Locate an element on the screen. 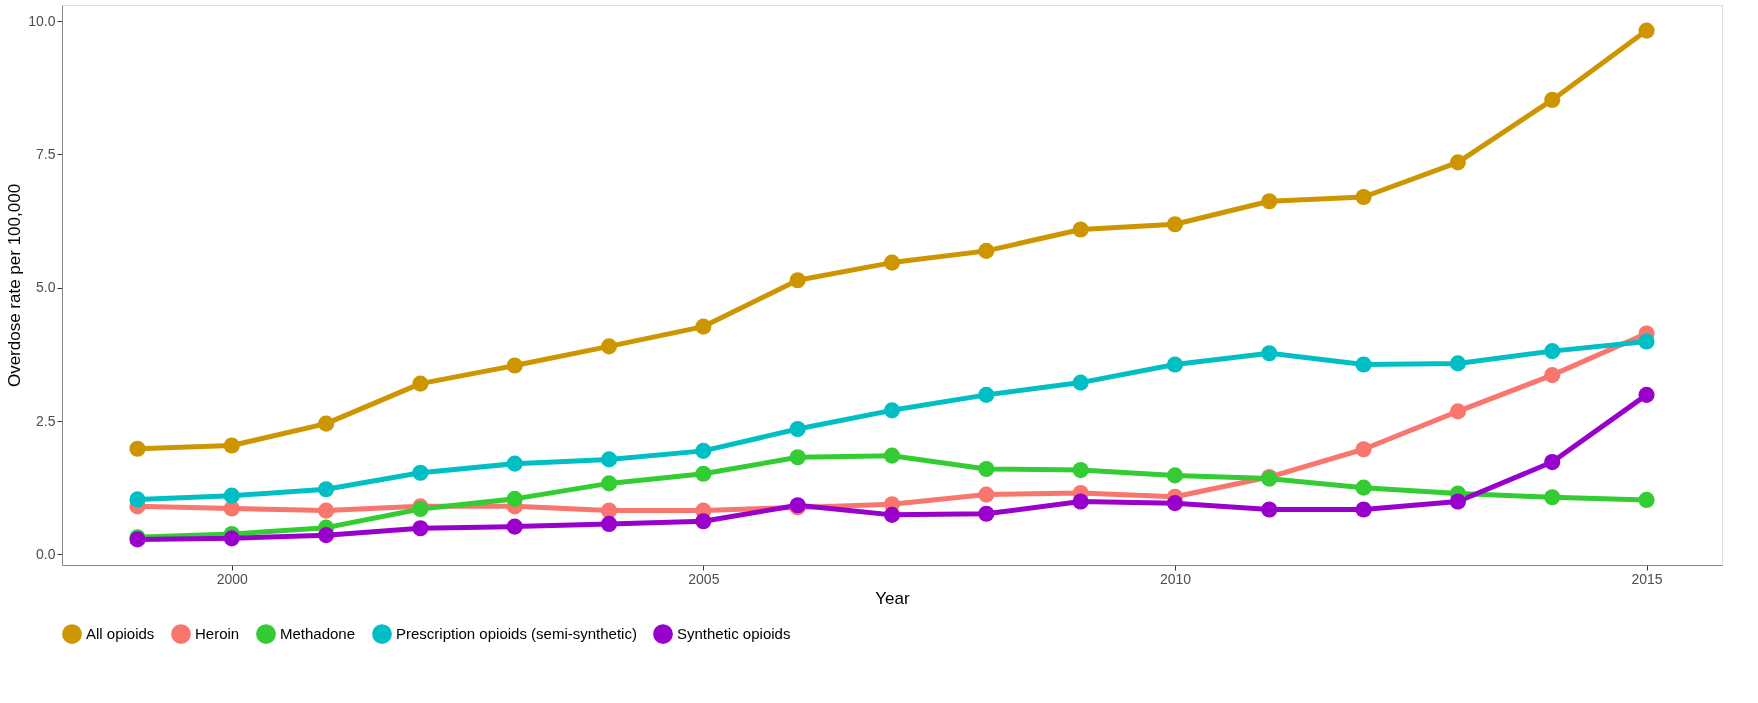  legend-label: All opioids is located at coordinates (120, 634).